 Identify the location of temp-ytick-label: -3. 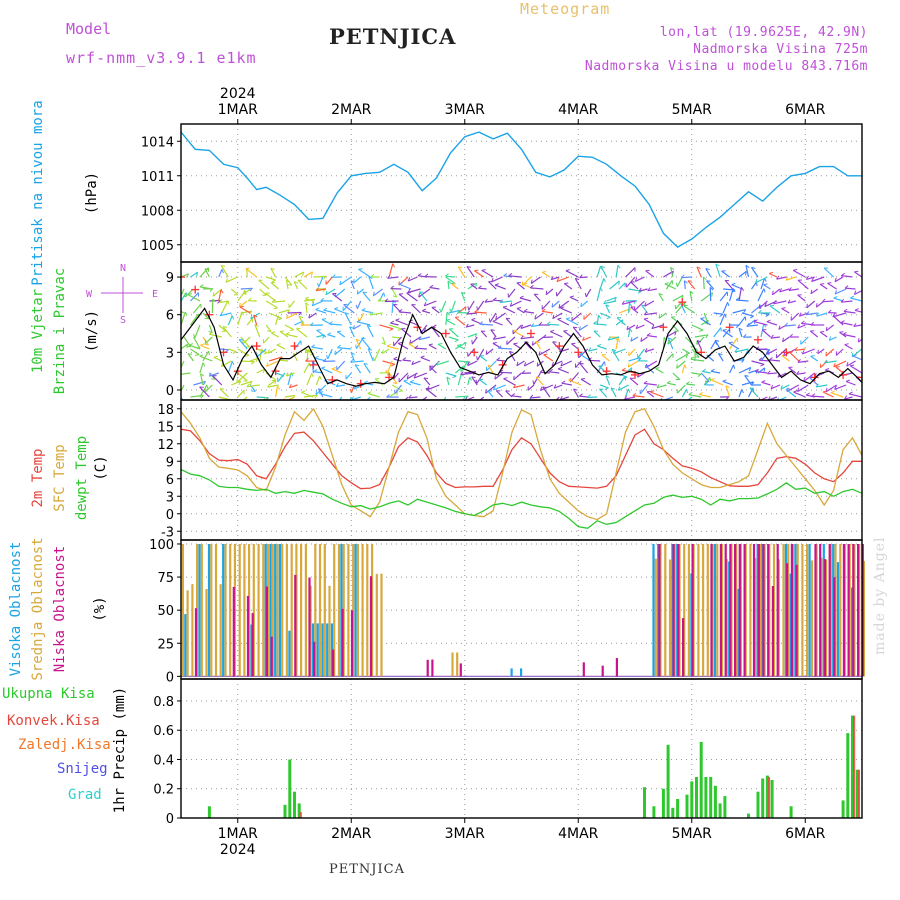
(167, 532).